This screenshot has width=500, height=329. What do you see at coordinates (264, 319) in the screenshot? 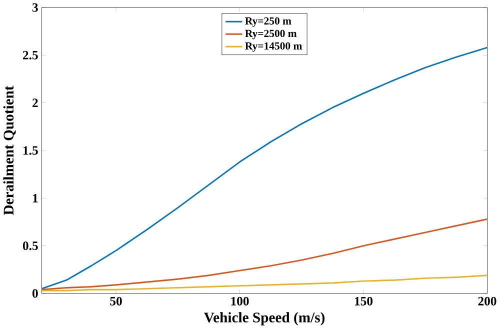
I see `x-axis-title: Vehicle Speed (m/s)` at bounding box center [264, 319].